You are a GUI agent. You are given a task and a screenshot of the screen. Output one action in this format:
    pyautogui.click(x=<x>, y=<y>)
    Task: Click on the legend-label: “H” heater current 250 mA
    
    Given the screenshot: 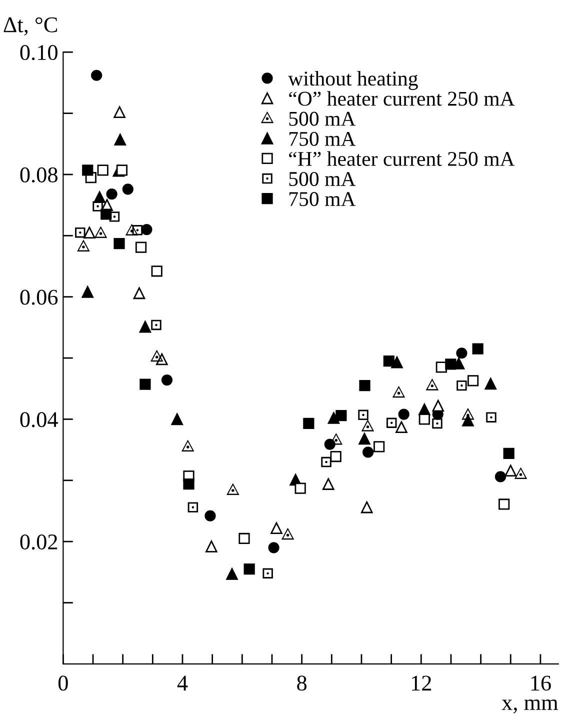 What is the action you would take?
    pyautogui.click(x=402, y=158)
    